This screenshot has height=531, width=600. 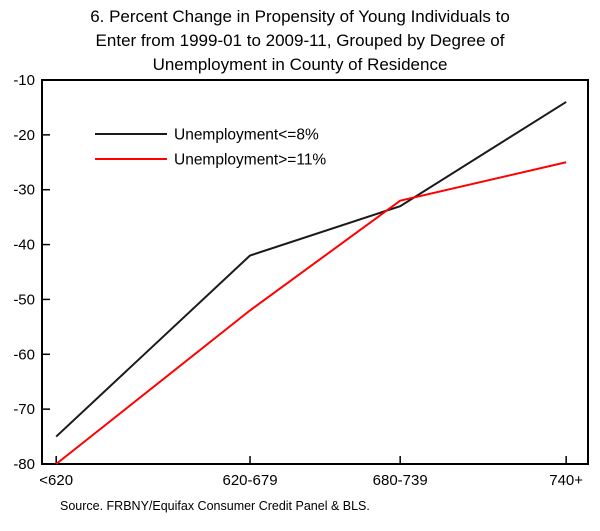 I want to click on y-tick-label: -10, so click(x=24, y=80).